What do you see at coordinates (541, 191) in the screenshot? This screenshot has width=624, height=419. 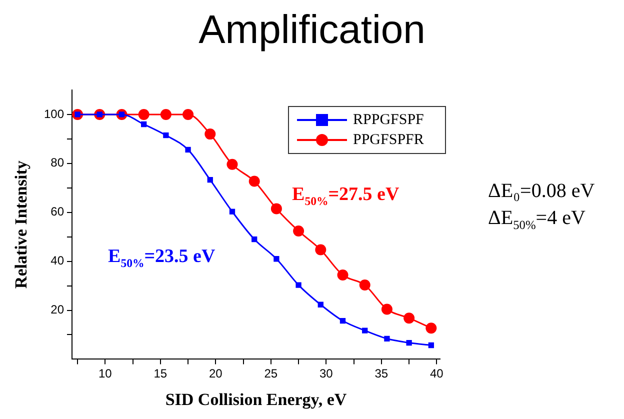 I see `text: ΔE₀=0.08 eV` at bounding box center [541, 191].